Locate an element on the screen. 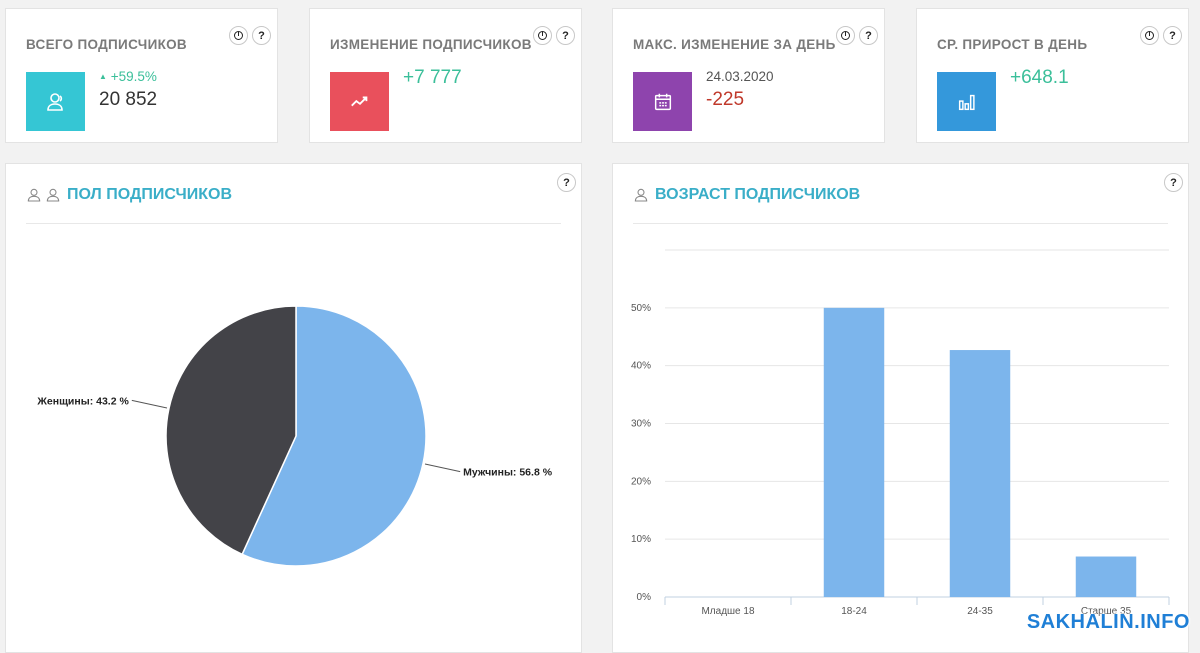 This screenshot has height=653, width=1200. y-tick-label: 20% is located at coordinates (641, 481).